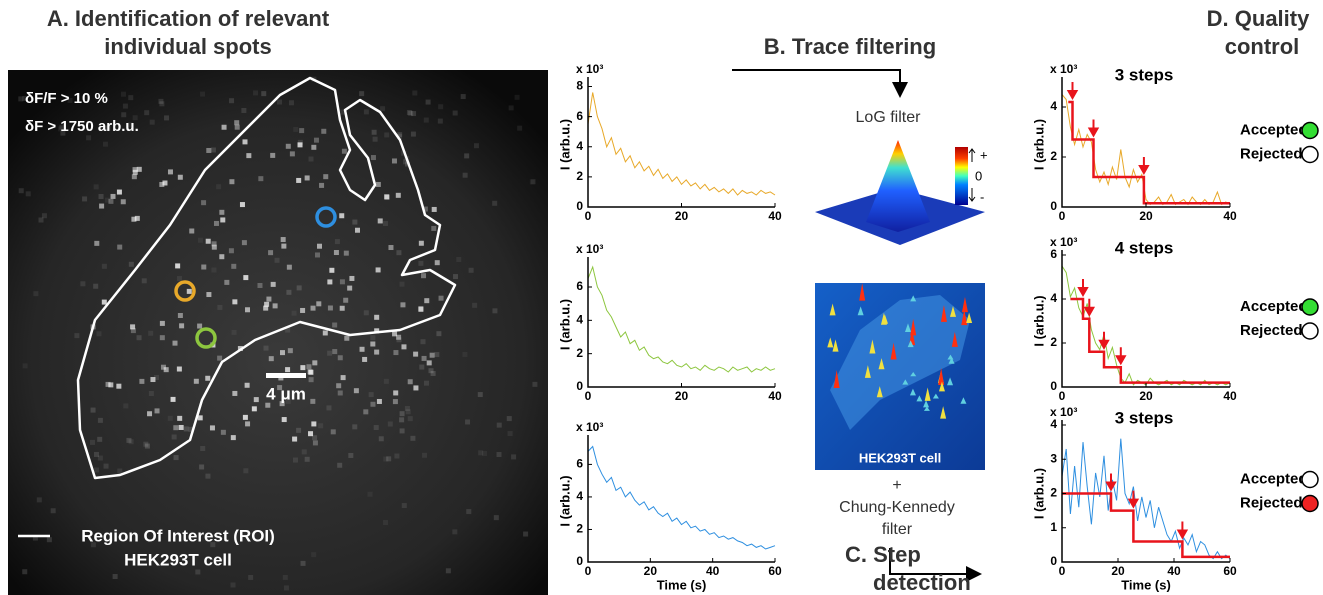 This screenshot has height=595, width=1323. What do you see at coordinates (982, 196) in the screenshot?
I see `colorbar-label: -` at bounding box center [982, 196].